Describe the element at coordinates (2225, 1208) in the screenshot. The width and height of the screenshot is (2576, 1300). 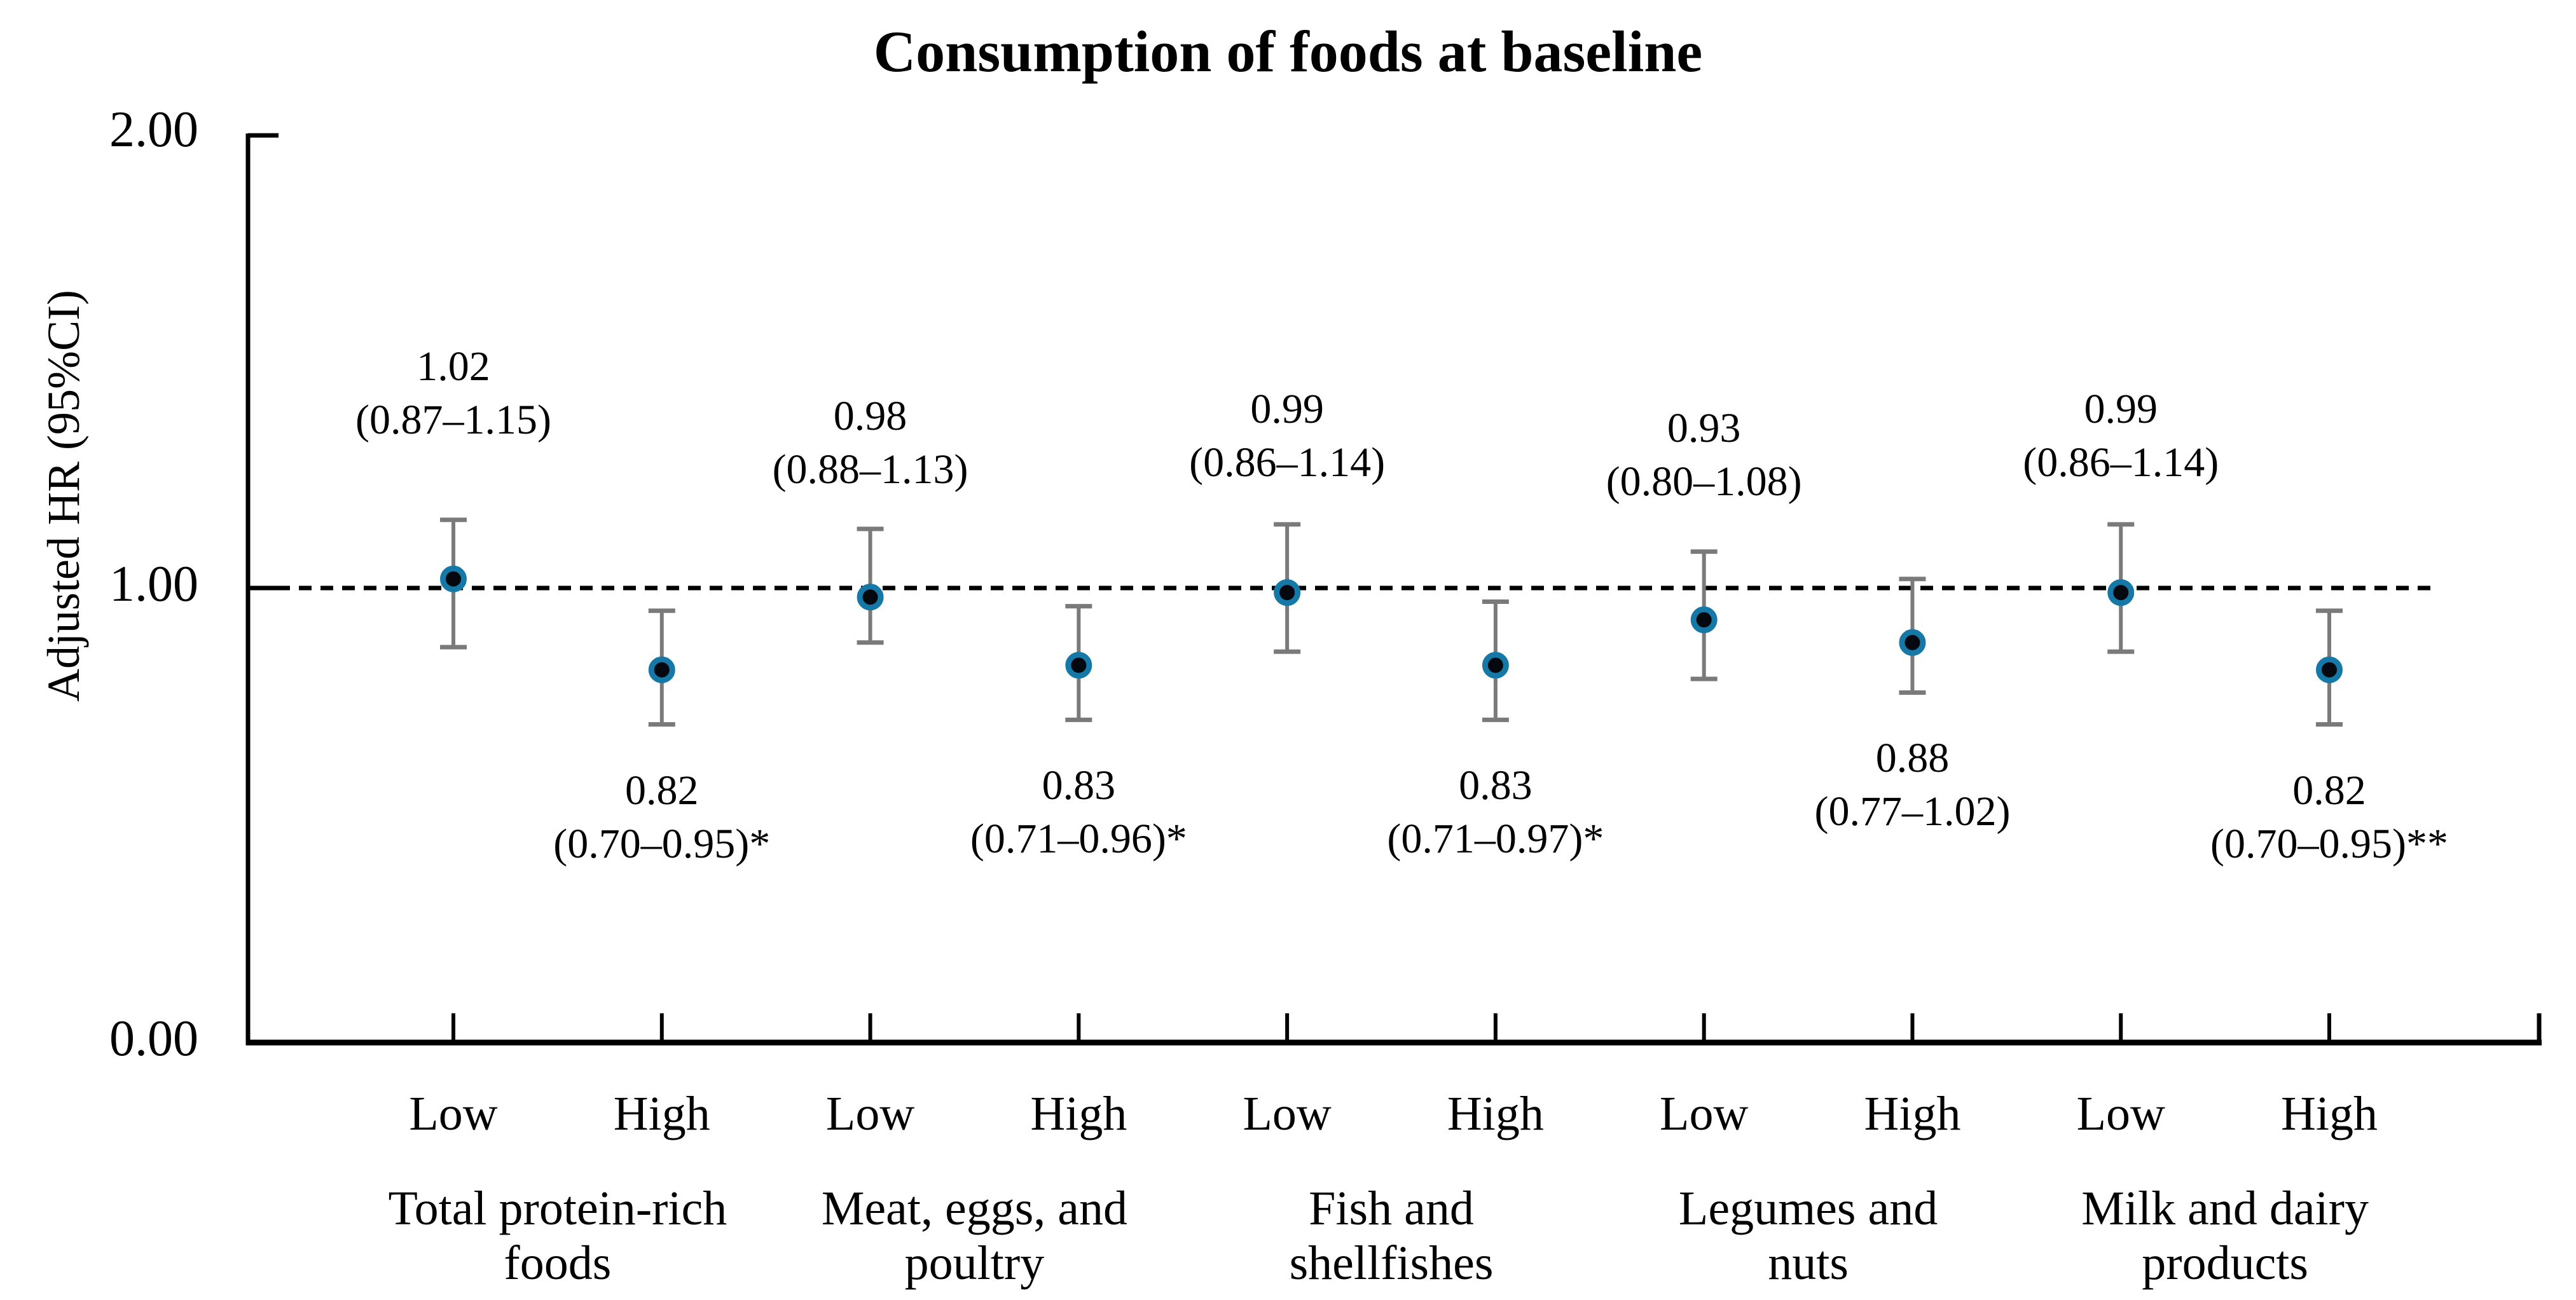
I see `group-label-line: Milk and dairy` at that location.